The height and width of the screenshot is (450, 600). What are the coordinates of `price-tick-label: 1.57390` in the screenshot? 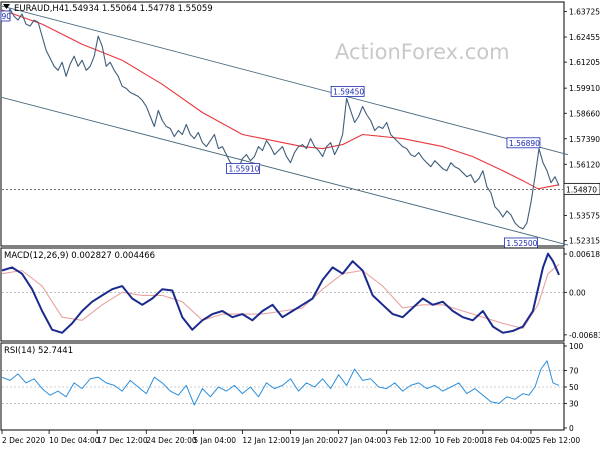 It's located at (584, 139).